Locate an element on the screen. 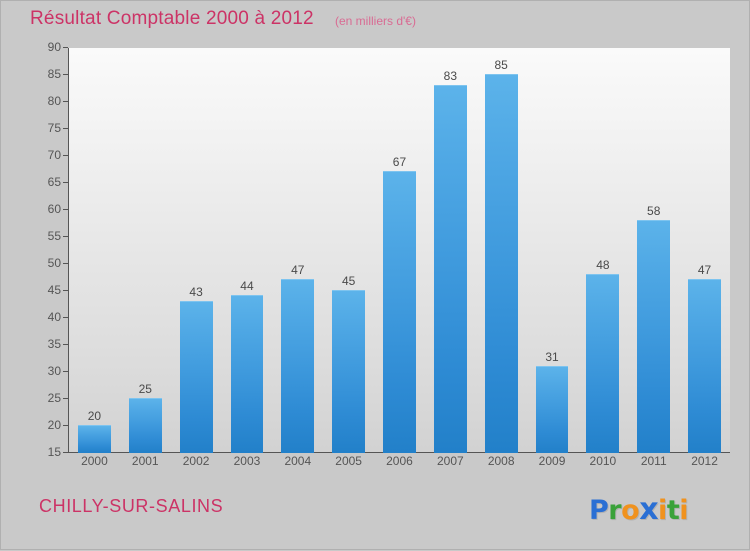 The height and width of the screenshot is (551, 750). y-axis: 90 85 80 75 70 65 60 55 50 45 40 35 30 25 20 15 is located at coordinates (34, 249).